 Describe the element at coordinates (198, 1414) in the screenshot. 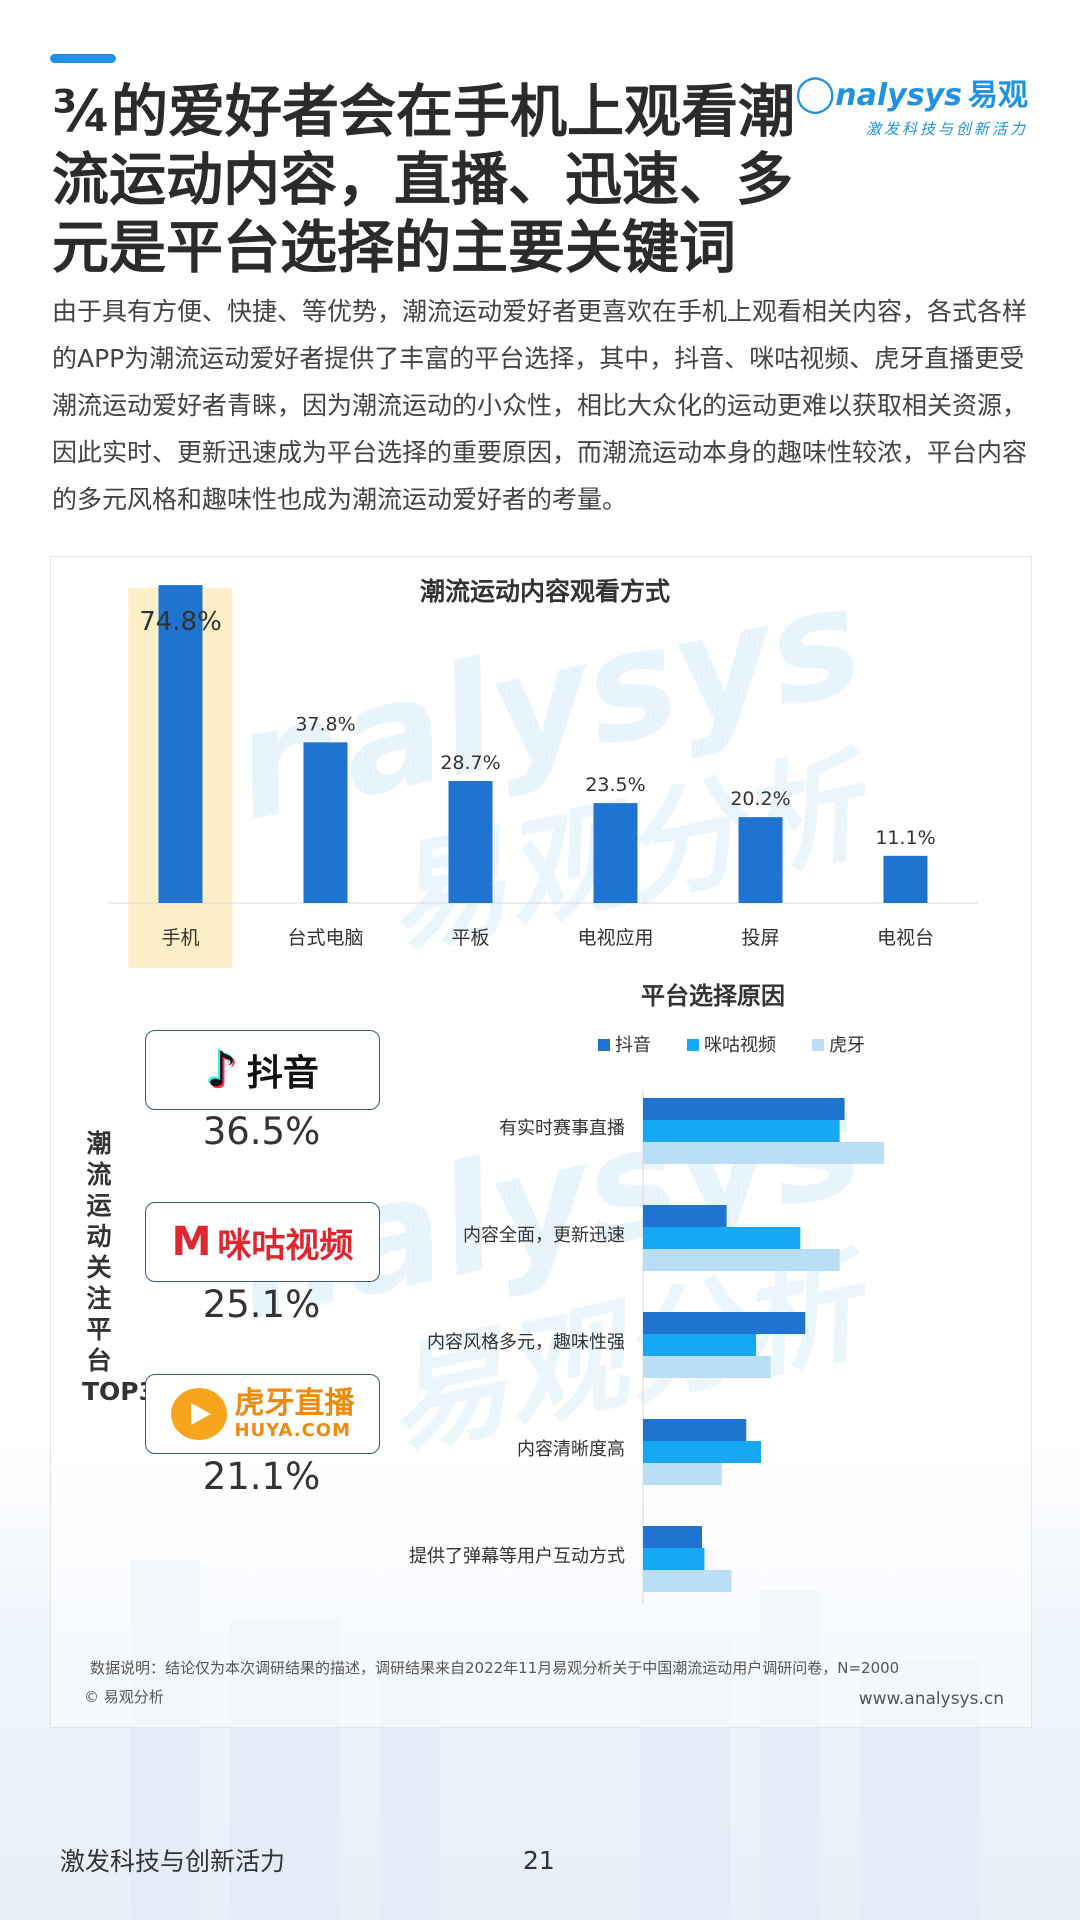

I see `huya-tiger-icon` at that location.